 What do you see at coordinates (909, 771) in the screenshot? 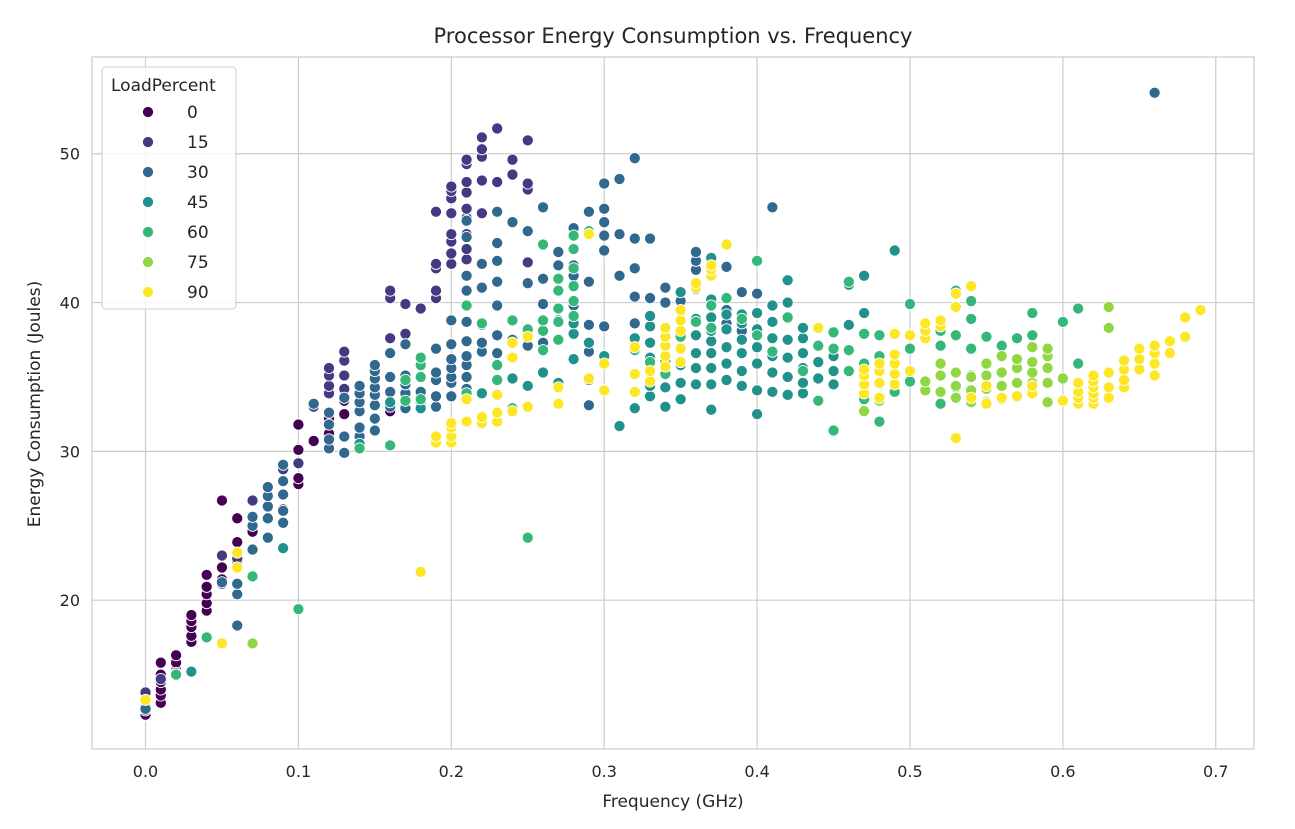
I see `x-tick-label: 0.5` at bounding box center [909, 771].